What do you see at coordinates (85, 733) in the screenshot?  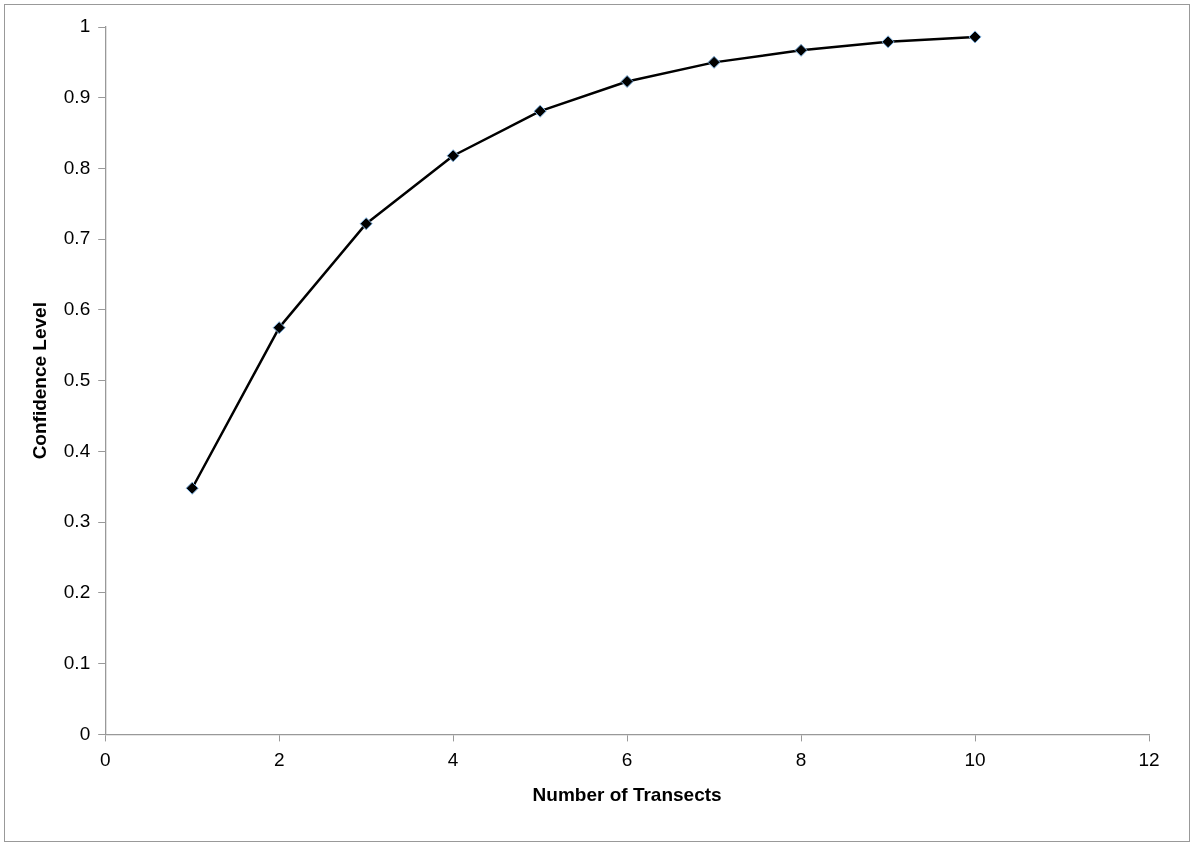 I see `y-tick-label: 0` at bounding box center [85, 733].